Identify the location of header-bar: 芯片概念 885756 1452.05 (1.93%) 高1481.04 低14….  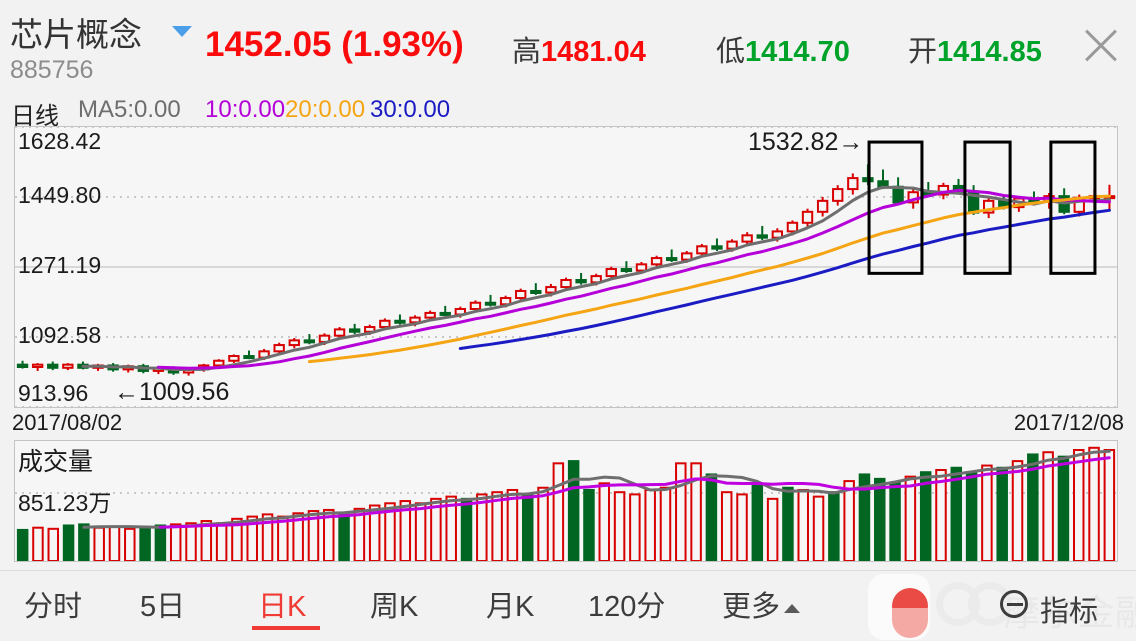
(568, 47).